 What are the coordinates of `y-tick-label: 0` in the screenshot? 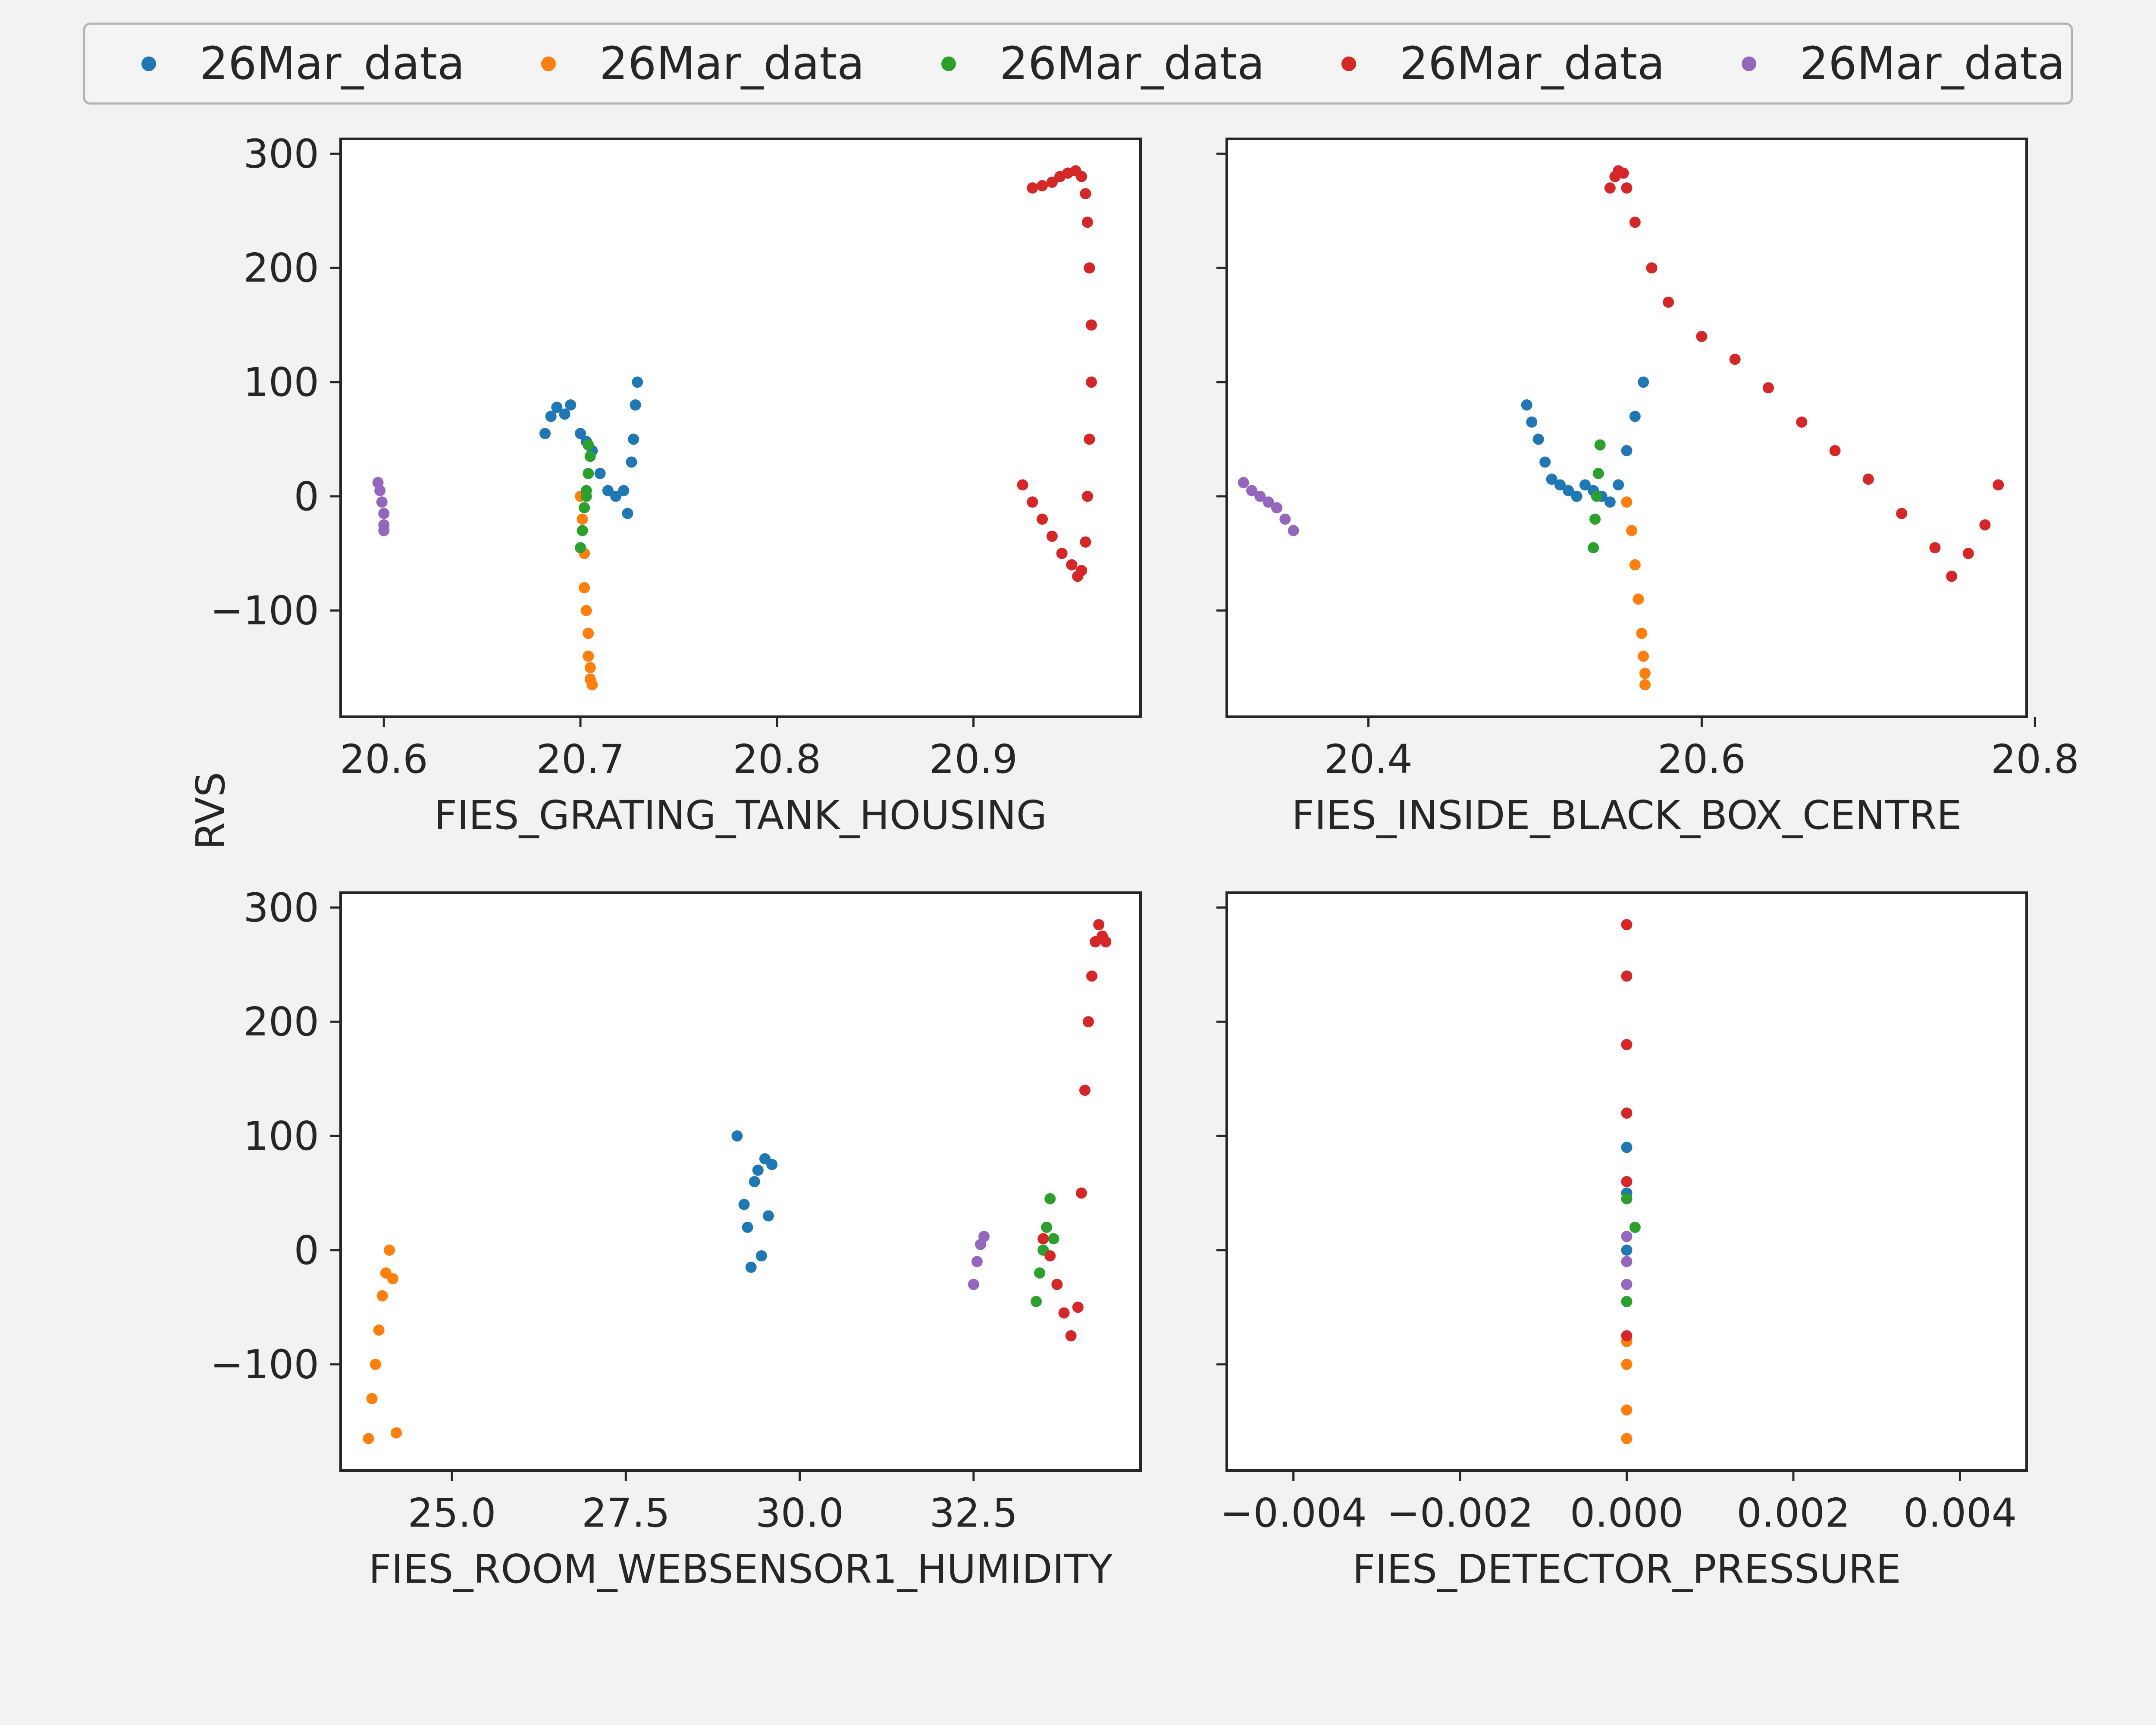 It's located at (306, 497).